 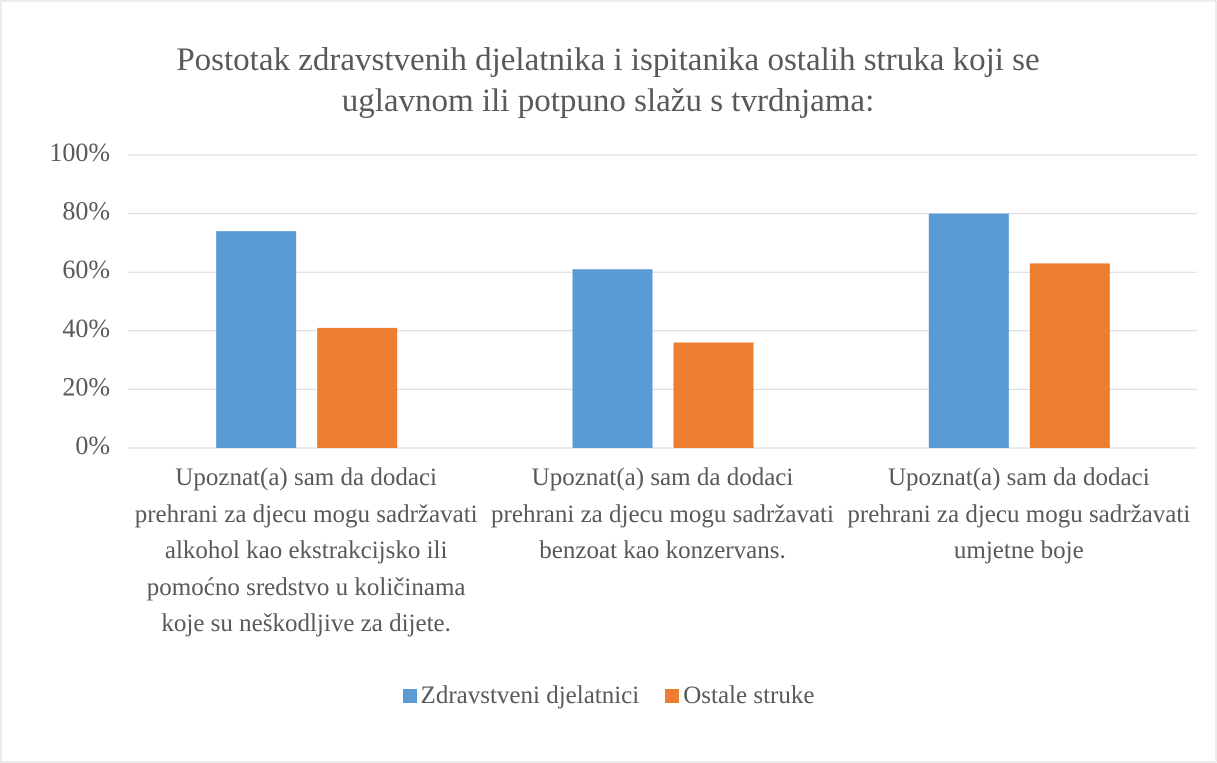 I want to click on legend: Zdravstveni djelatnici Ostale struke, so click(x=608, y=696).